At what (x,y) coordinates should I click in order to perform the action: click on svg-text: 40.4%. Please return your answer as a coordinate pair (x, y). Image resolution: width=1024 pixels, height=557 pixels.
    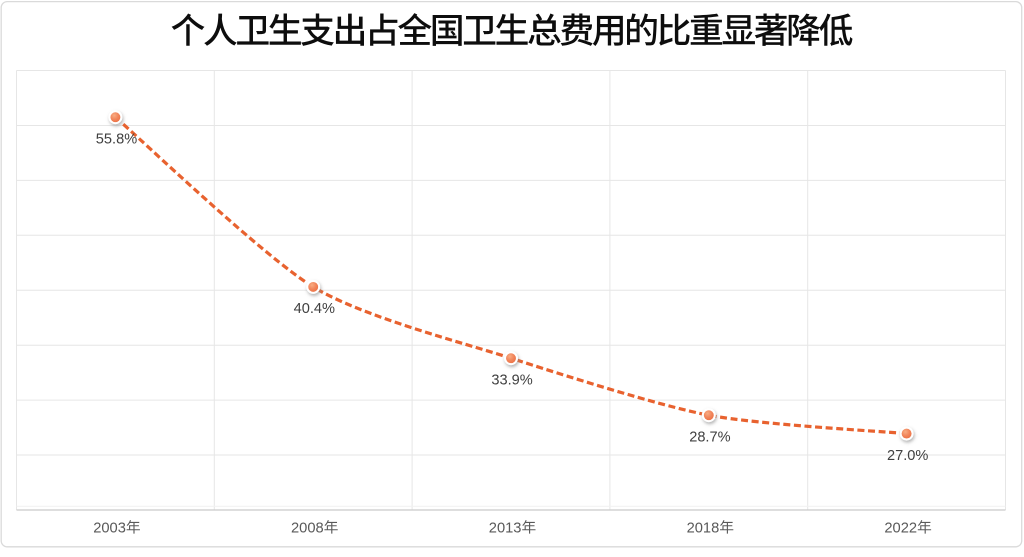
    Looking at the image, I should click on (314, 309).